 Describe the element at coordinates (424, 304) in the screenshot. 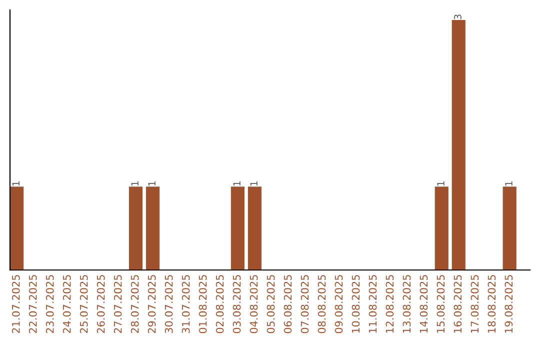

I see `x-tick-label: 14.08.2025` at that location.